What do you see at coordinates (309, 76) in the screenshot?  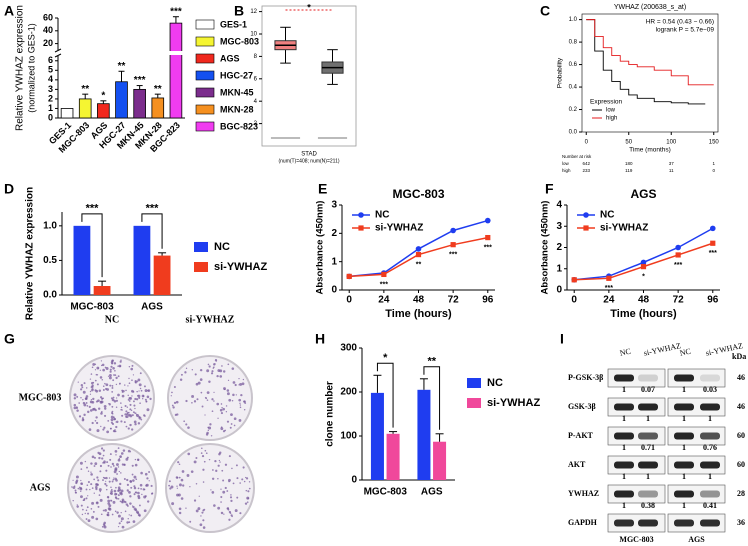 I see `plot-frame` at bounding box center [309, 76].